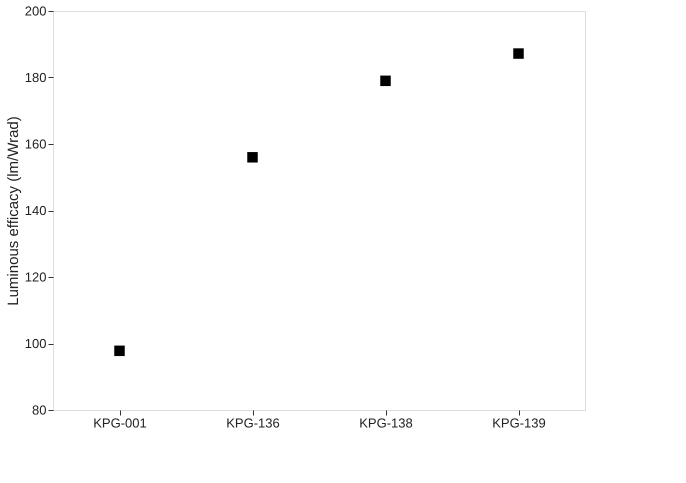  Describe the element at coordinates (519, 423) in the screenshot. I see `x-tick-label: KPG-139` at that location.